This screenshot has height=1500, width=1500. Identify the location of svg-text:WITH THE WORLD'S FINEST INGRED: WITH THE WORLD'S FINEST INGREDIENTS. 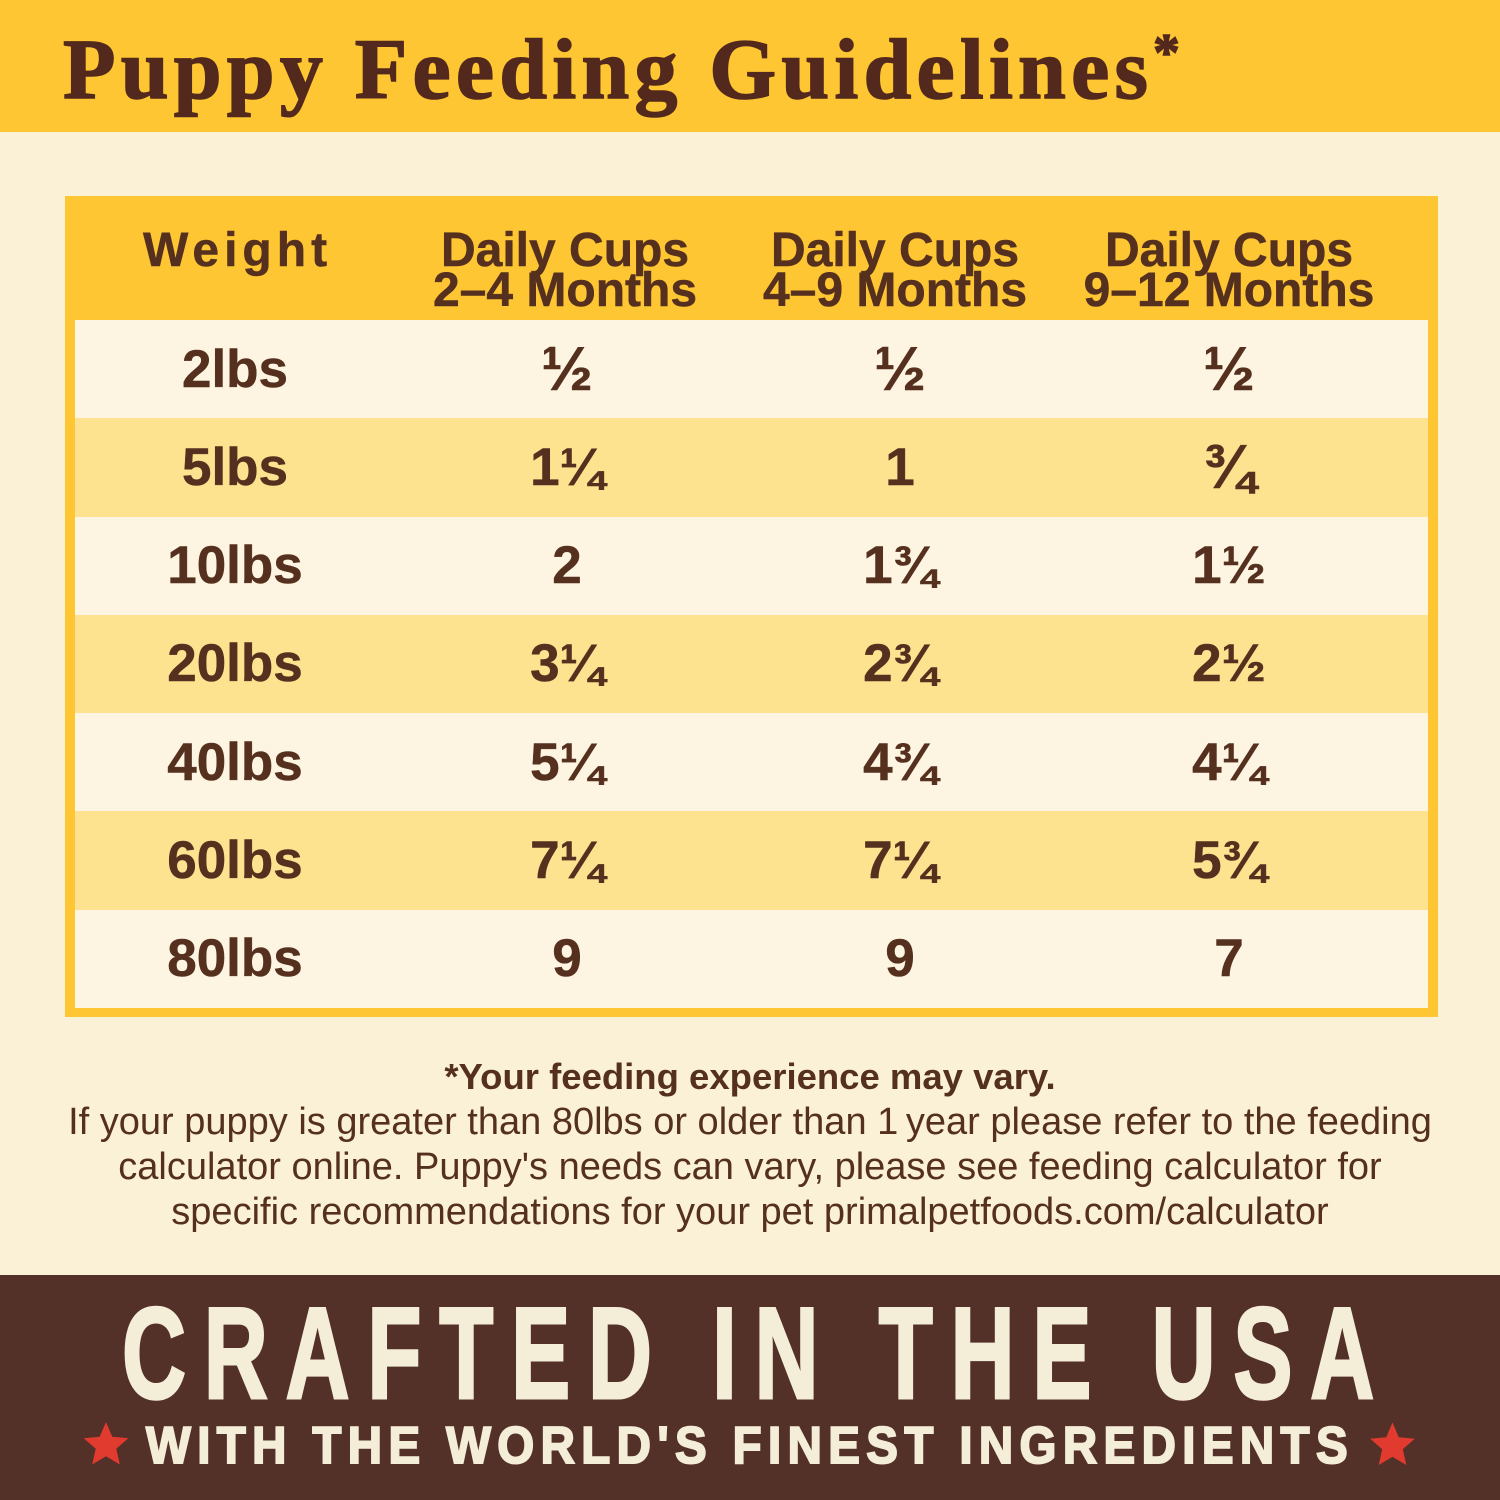
(750, 1446).